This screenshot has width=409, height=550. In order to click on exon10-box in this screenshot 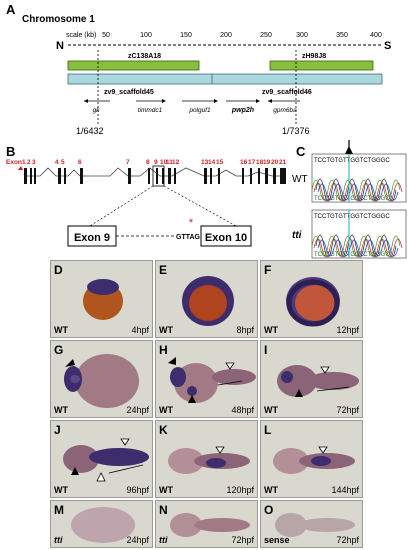, I will do `click(226, 236)`.